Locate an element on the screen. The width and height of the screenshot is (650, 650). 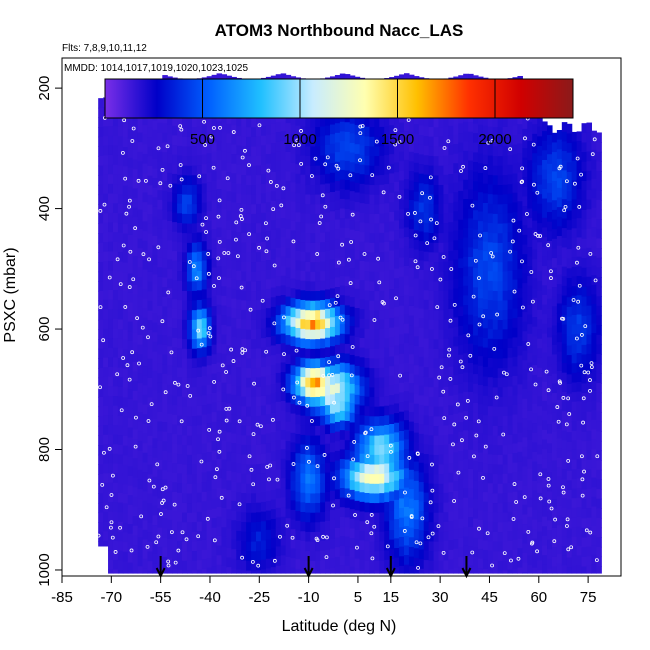
flights-label: Flts: 7,8,9,10,11,12 is located at coordinates (104, 48).